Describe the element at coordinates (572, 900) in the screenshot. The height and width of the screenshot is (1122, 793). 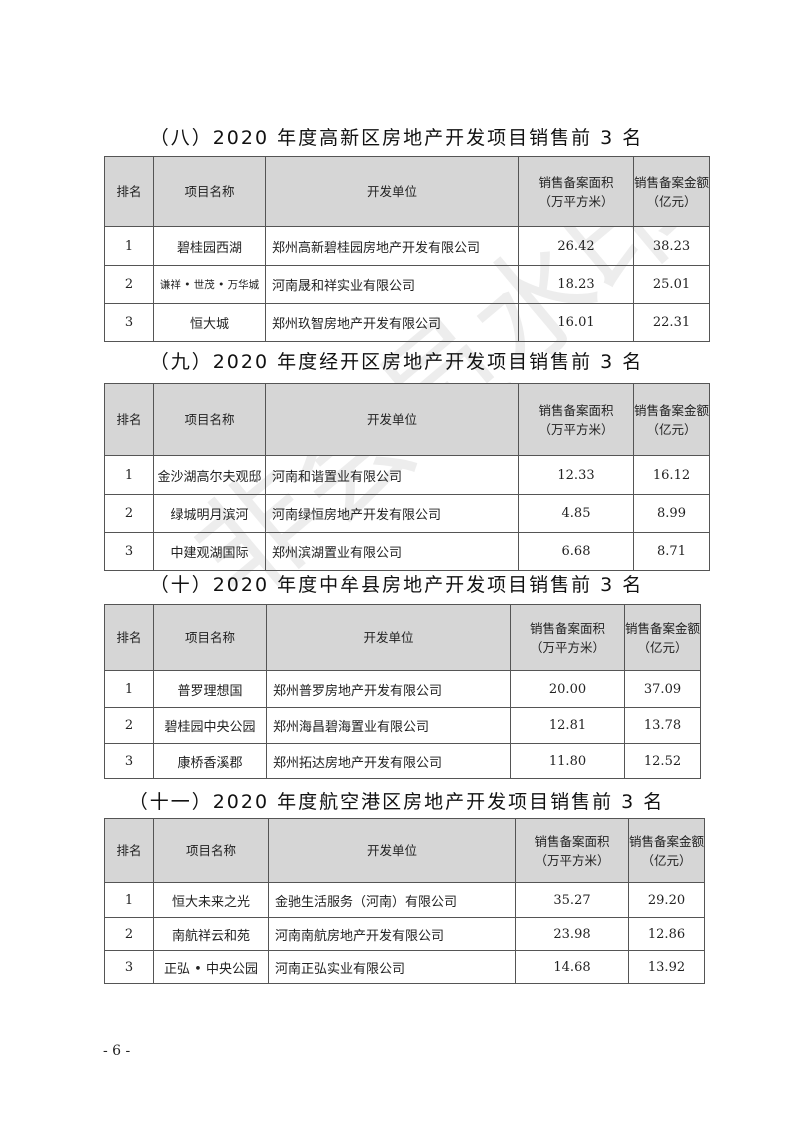
I see `area-cell: 35.27` at that location.